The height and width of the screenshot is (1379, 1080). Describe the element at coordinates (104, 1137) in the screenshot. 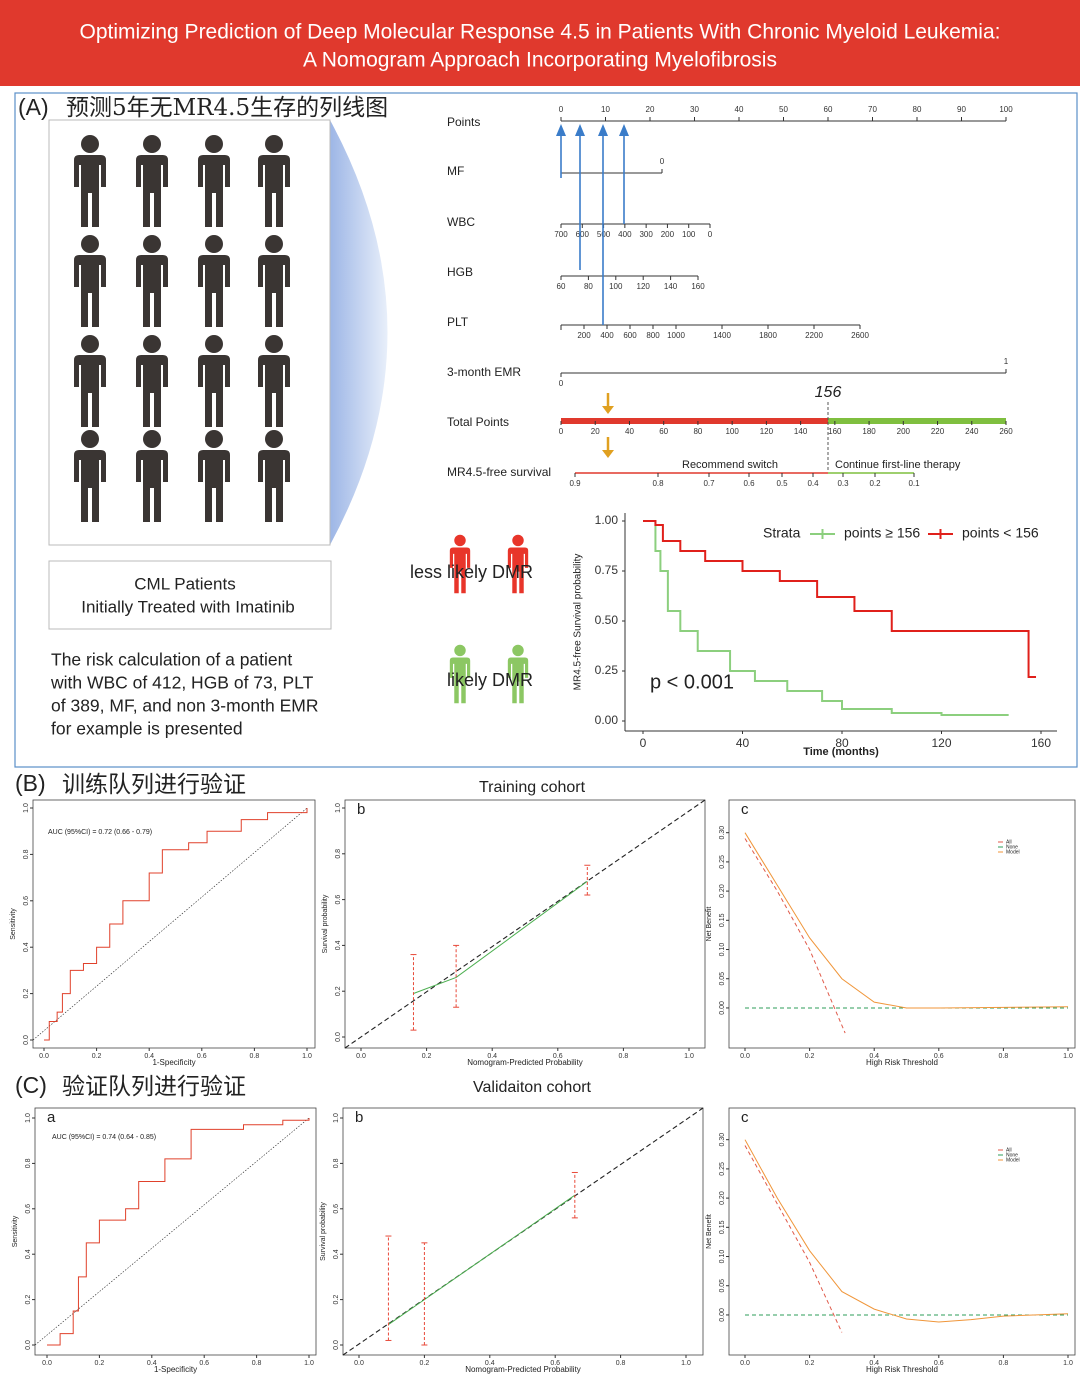

I see `annotation: AUC (95%CI) = 0.74 (0.64 - 0.85)` at that location.